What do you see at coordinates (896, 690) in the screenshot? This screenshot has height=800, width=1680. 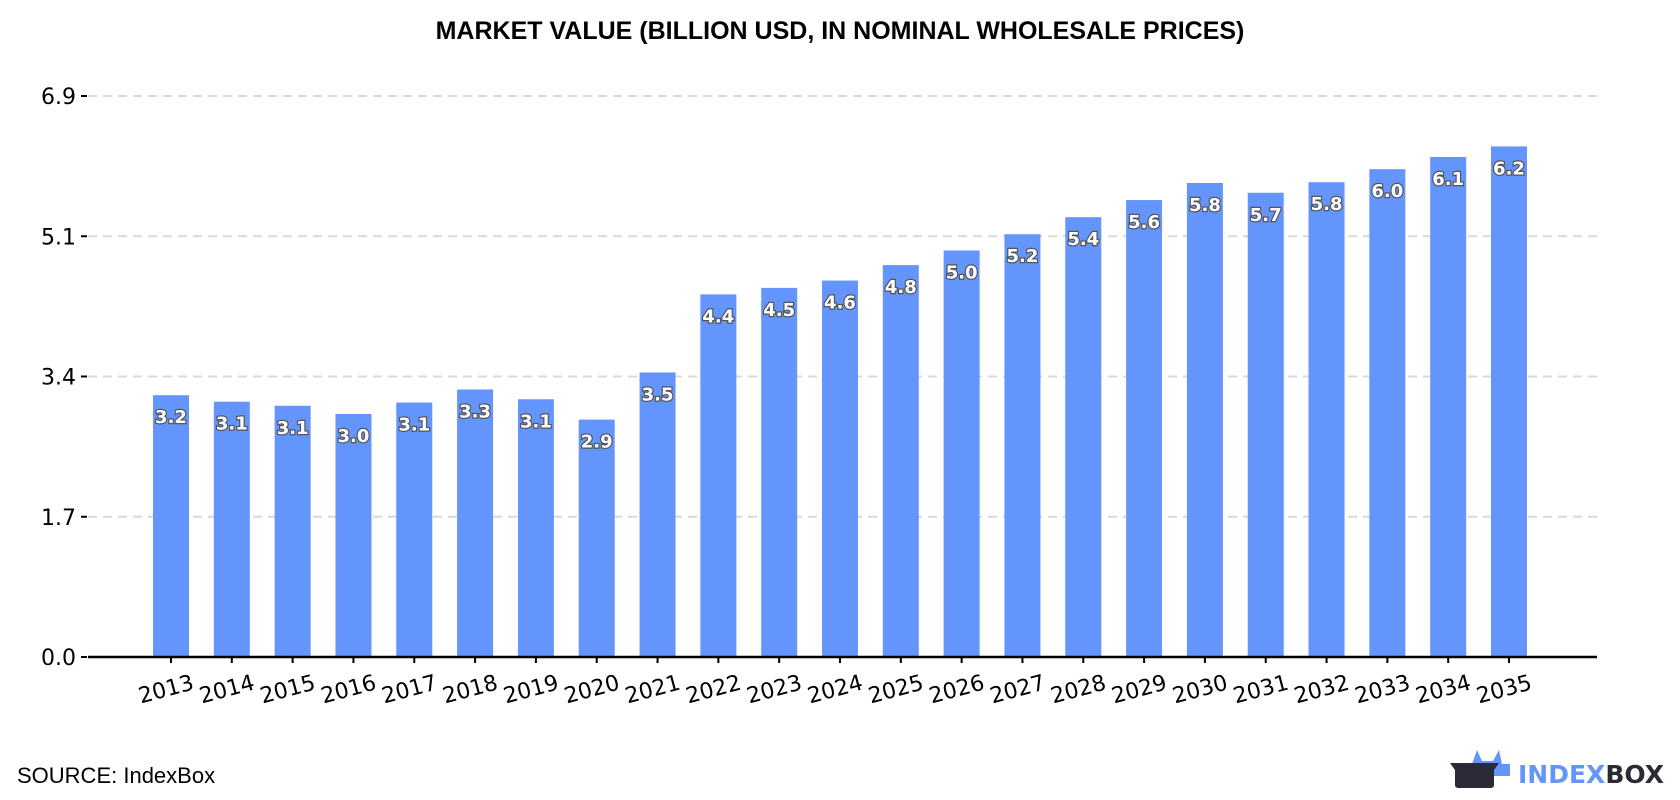 I see `x-tick-label: 2025` at bounding box center [896, 690].